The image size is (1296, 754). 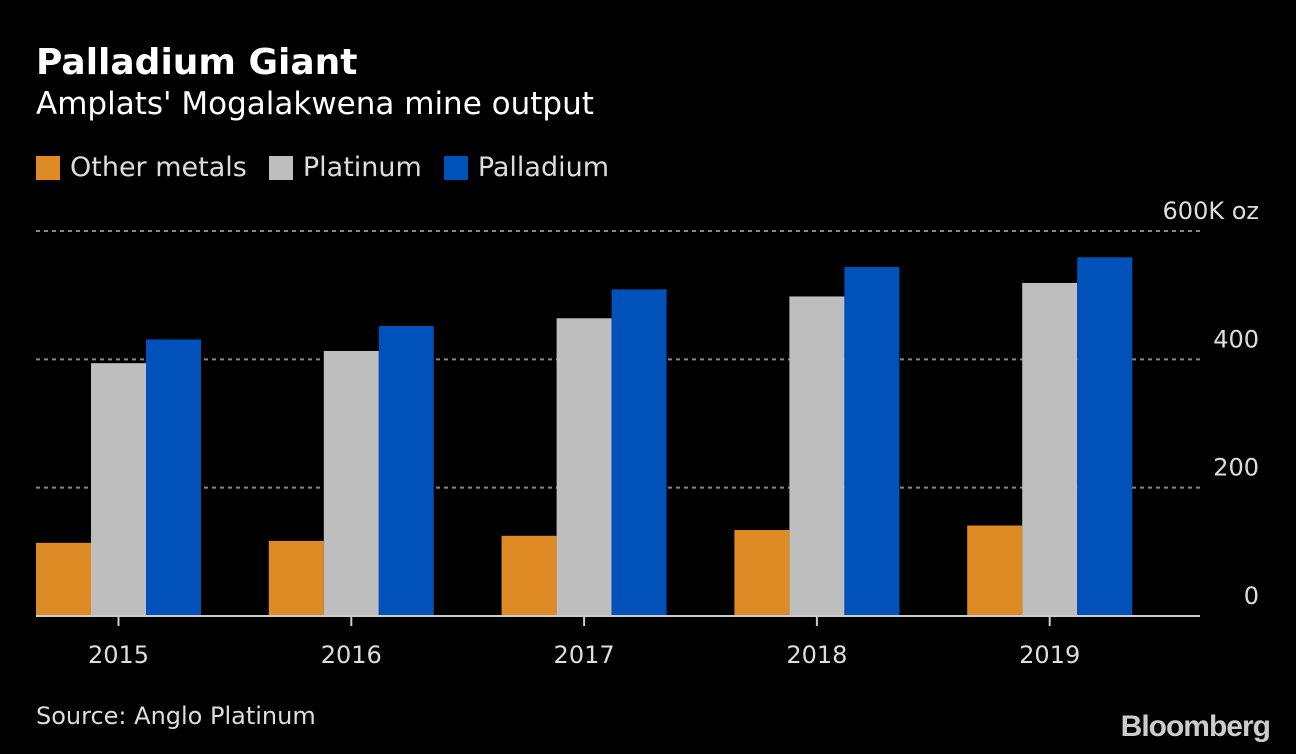 I want to click on chart-title: Palladium Giant, so click(x=197, y=62).